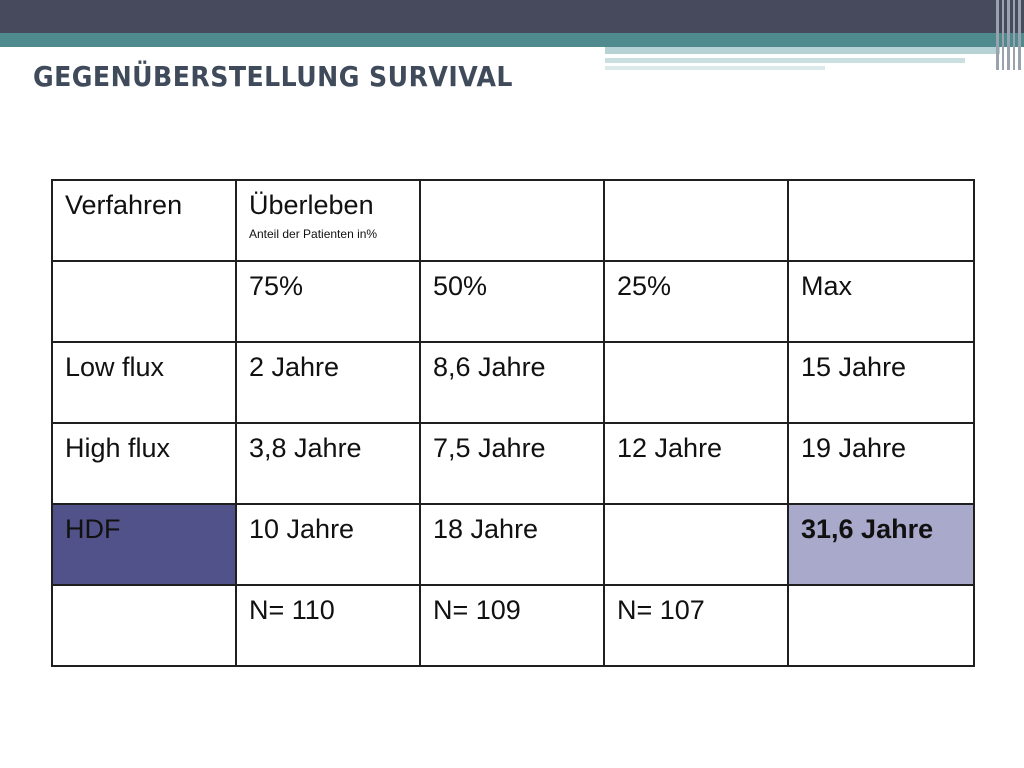  Describe the element at coordinates (696, 463) in the screenshot. I see `table-cell: 12 Jahre` at that location.